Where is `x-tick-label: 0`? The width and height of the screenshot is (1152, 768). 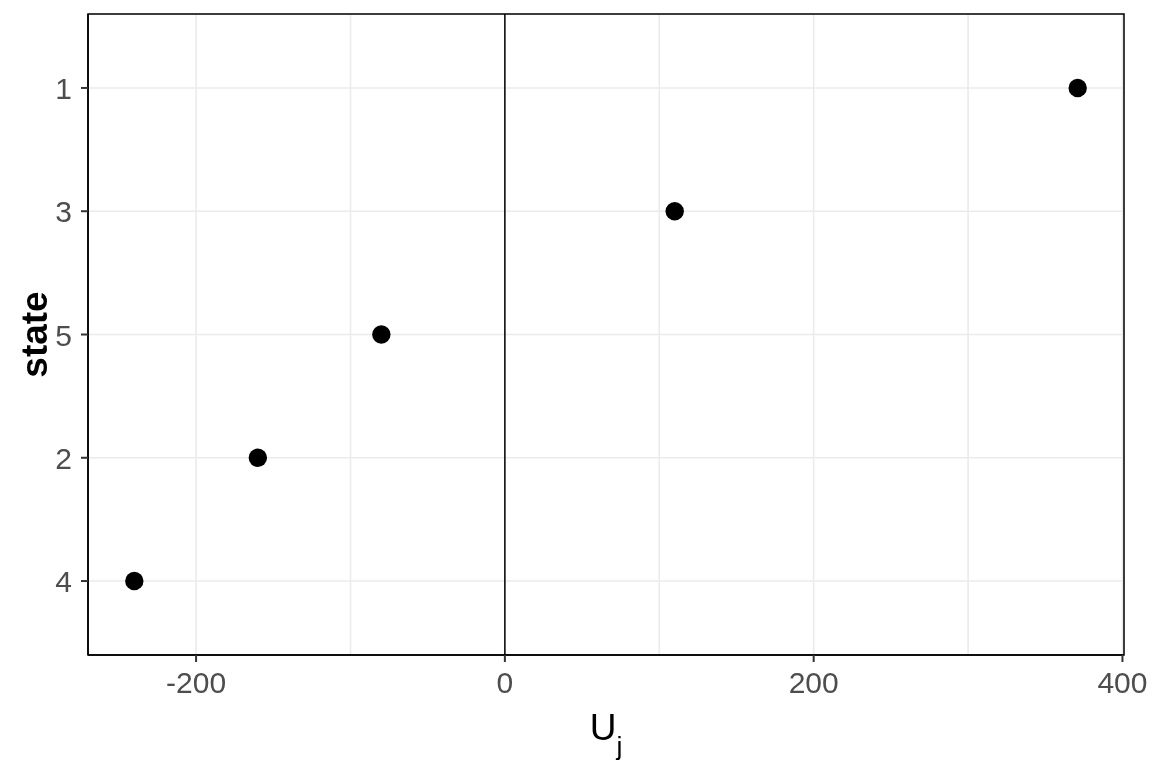 x-tick-label: 0 is located at coordinates (505, 682).